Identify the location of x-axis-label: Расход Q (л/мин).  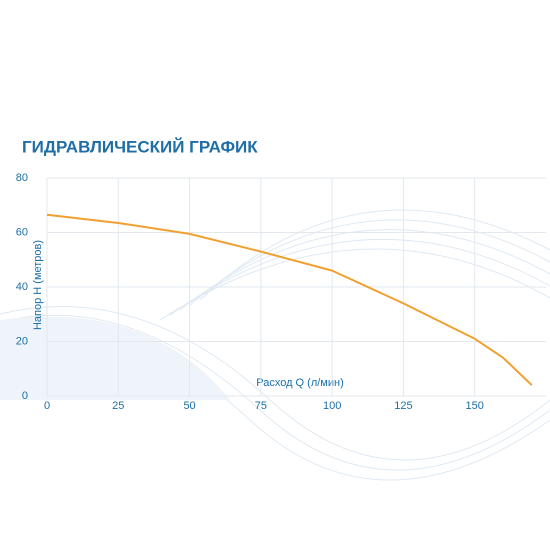
(300, 383).